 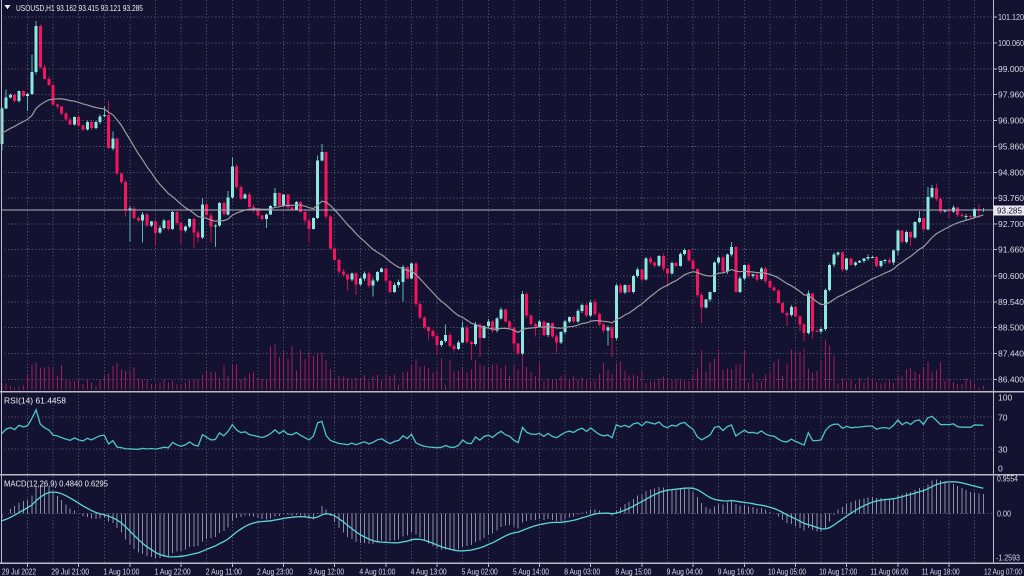 I want to click on svg-text: 4 Aug 13:00, so click(x=429, y=571).